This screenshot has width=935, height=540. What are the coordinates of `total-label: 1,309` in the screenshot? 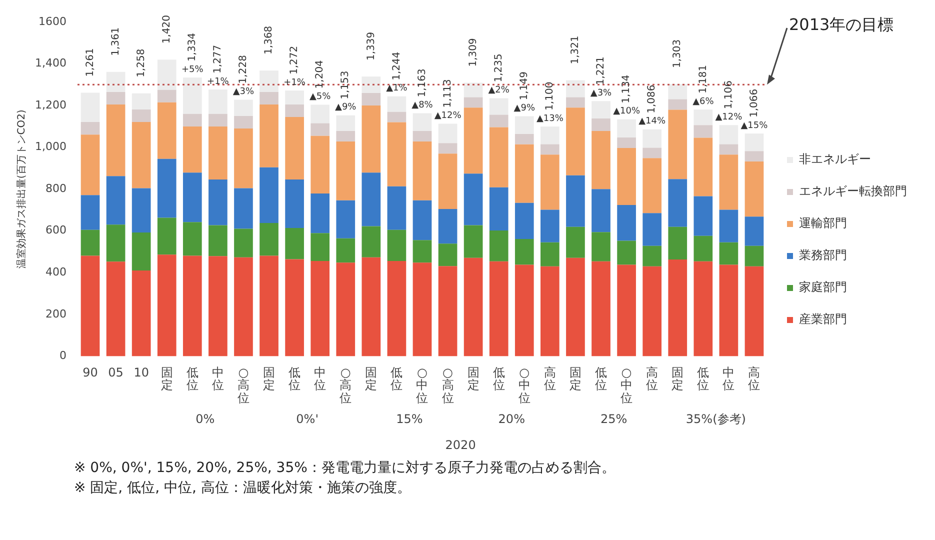 It's located at (473, 52).